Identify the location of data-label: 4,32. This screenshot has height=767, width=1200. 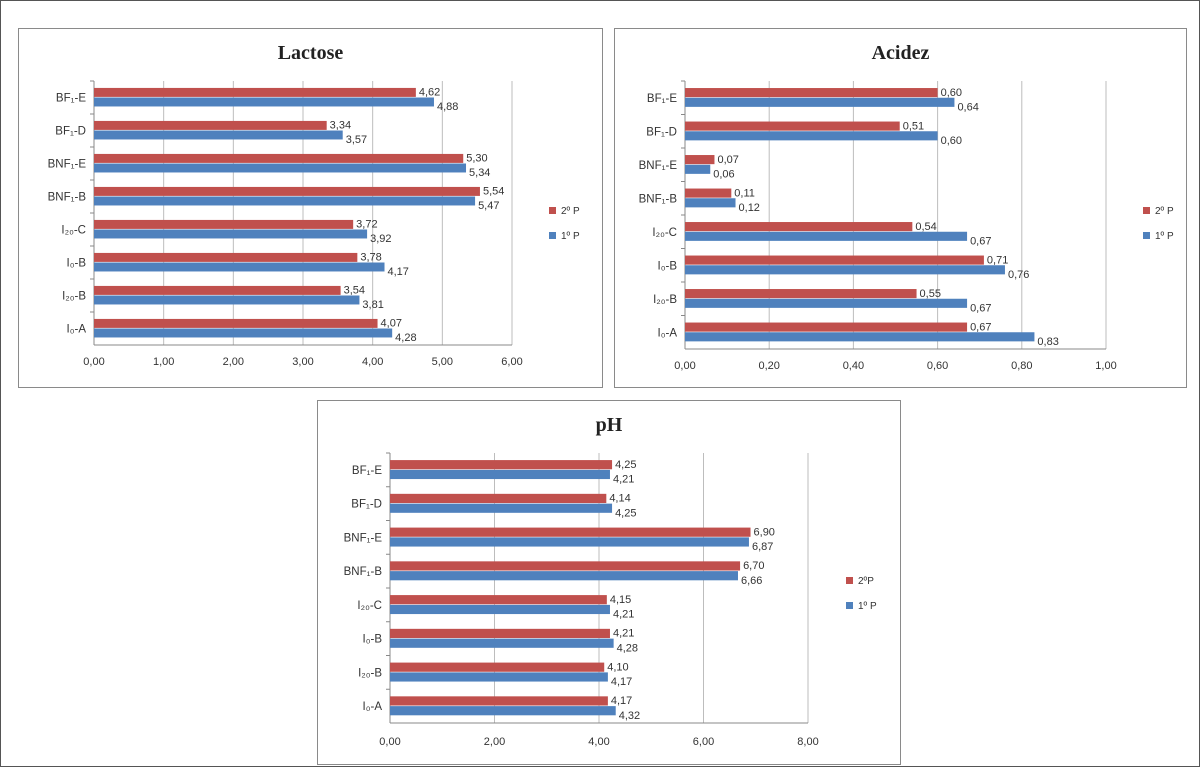
(629, 716).